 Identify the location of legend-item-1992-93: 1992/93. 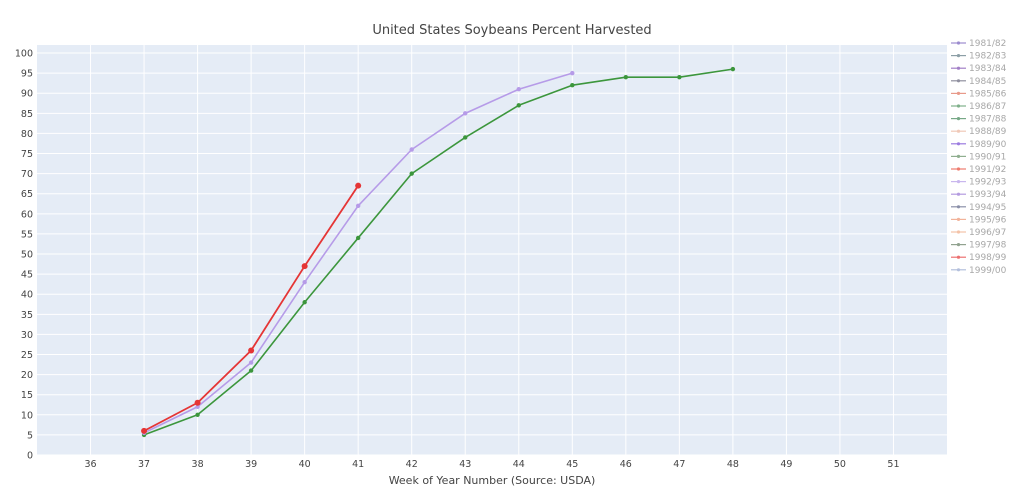
(978, 183).